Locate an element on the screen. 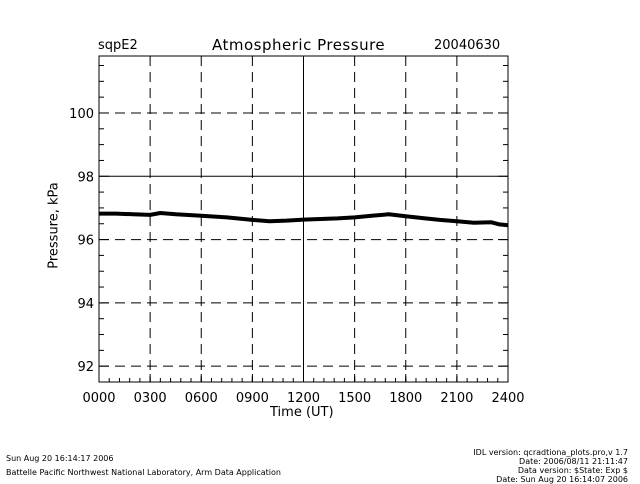 Image resolution: width=640 pixels, height=484 pixels. x-tick-label: 2100 is located at coordinates (456, 398).